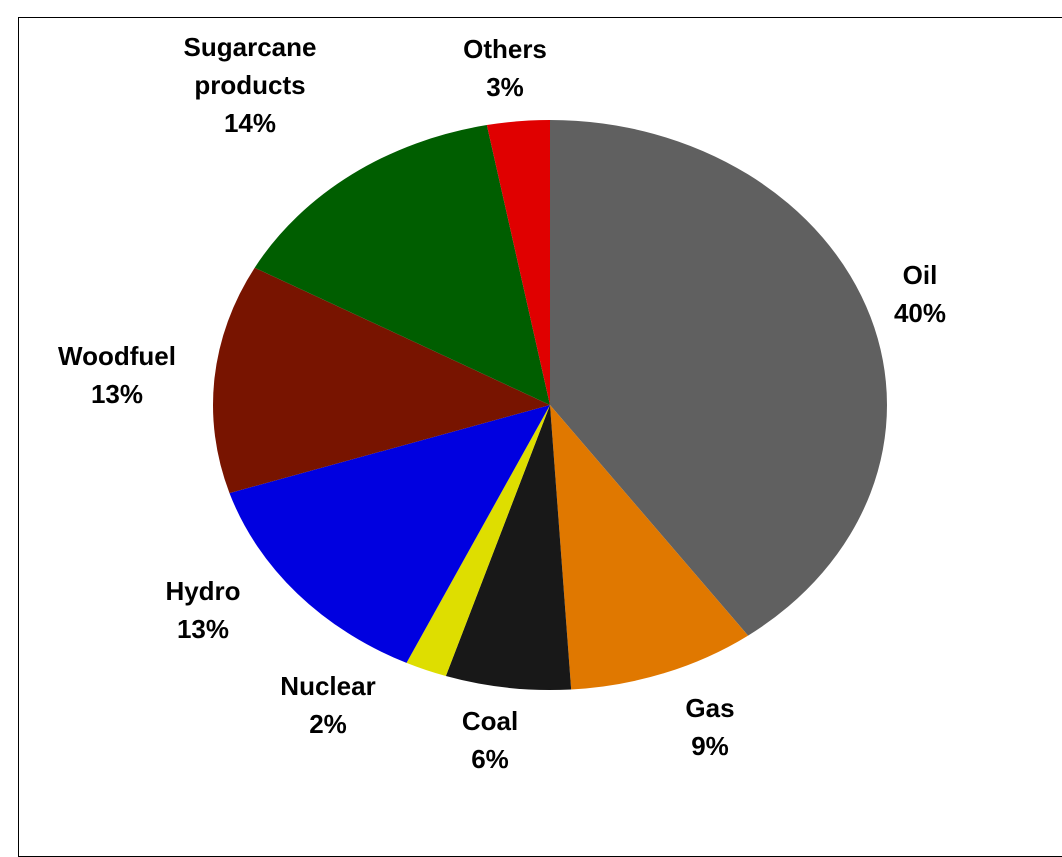 The height and width of the screenshot is (857, 1062). What do you see at coordinates (490, 759) in the screenshot?
I see `value-label: 6%` at bounding box center [490, 759].